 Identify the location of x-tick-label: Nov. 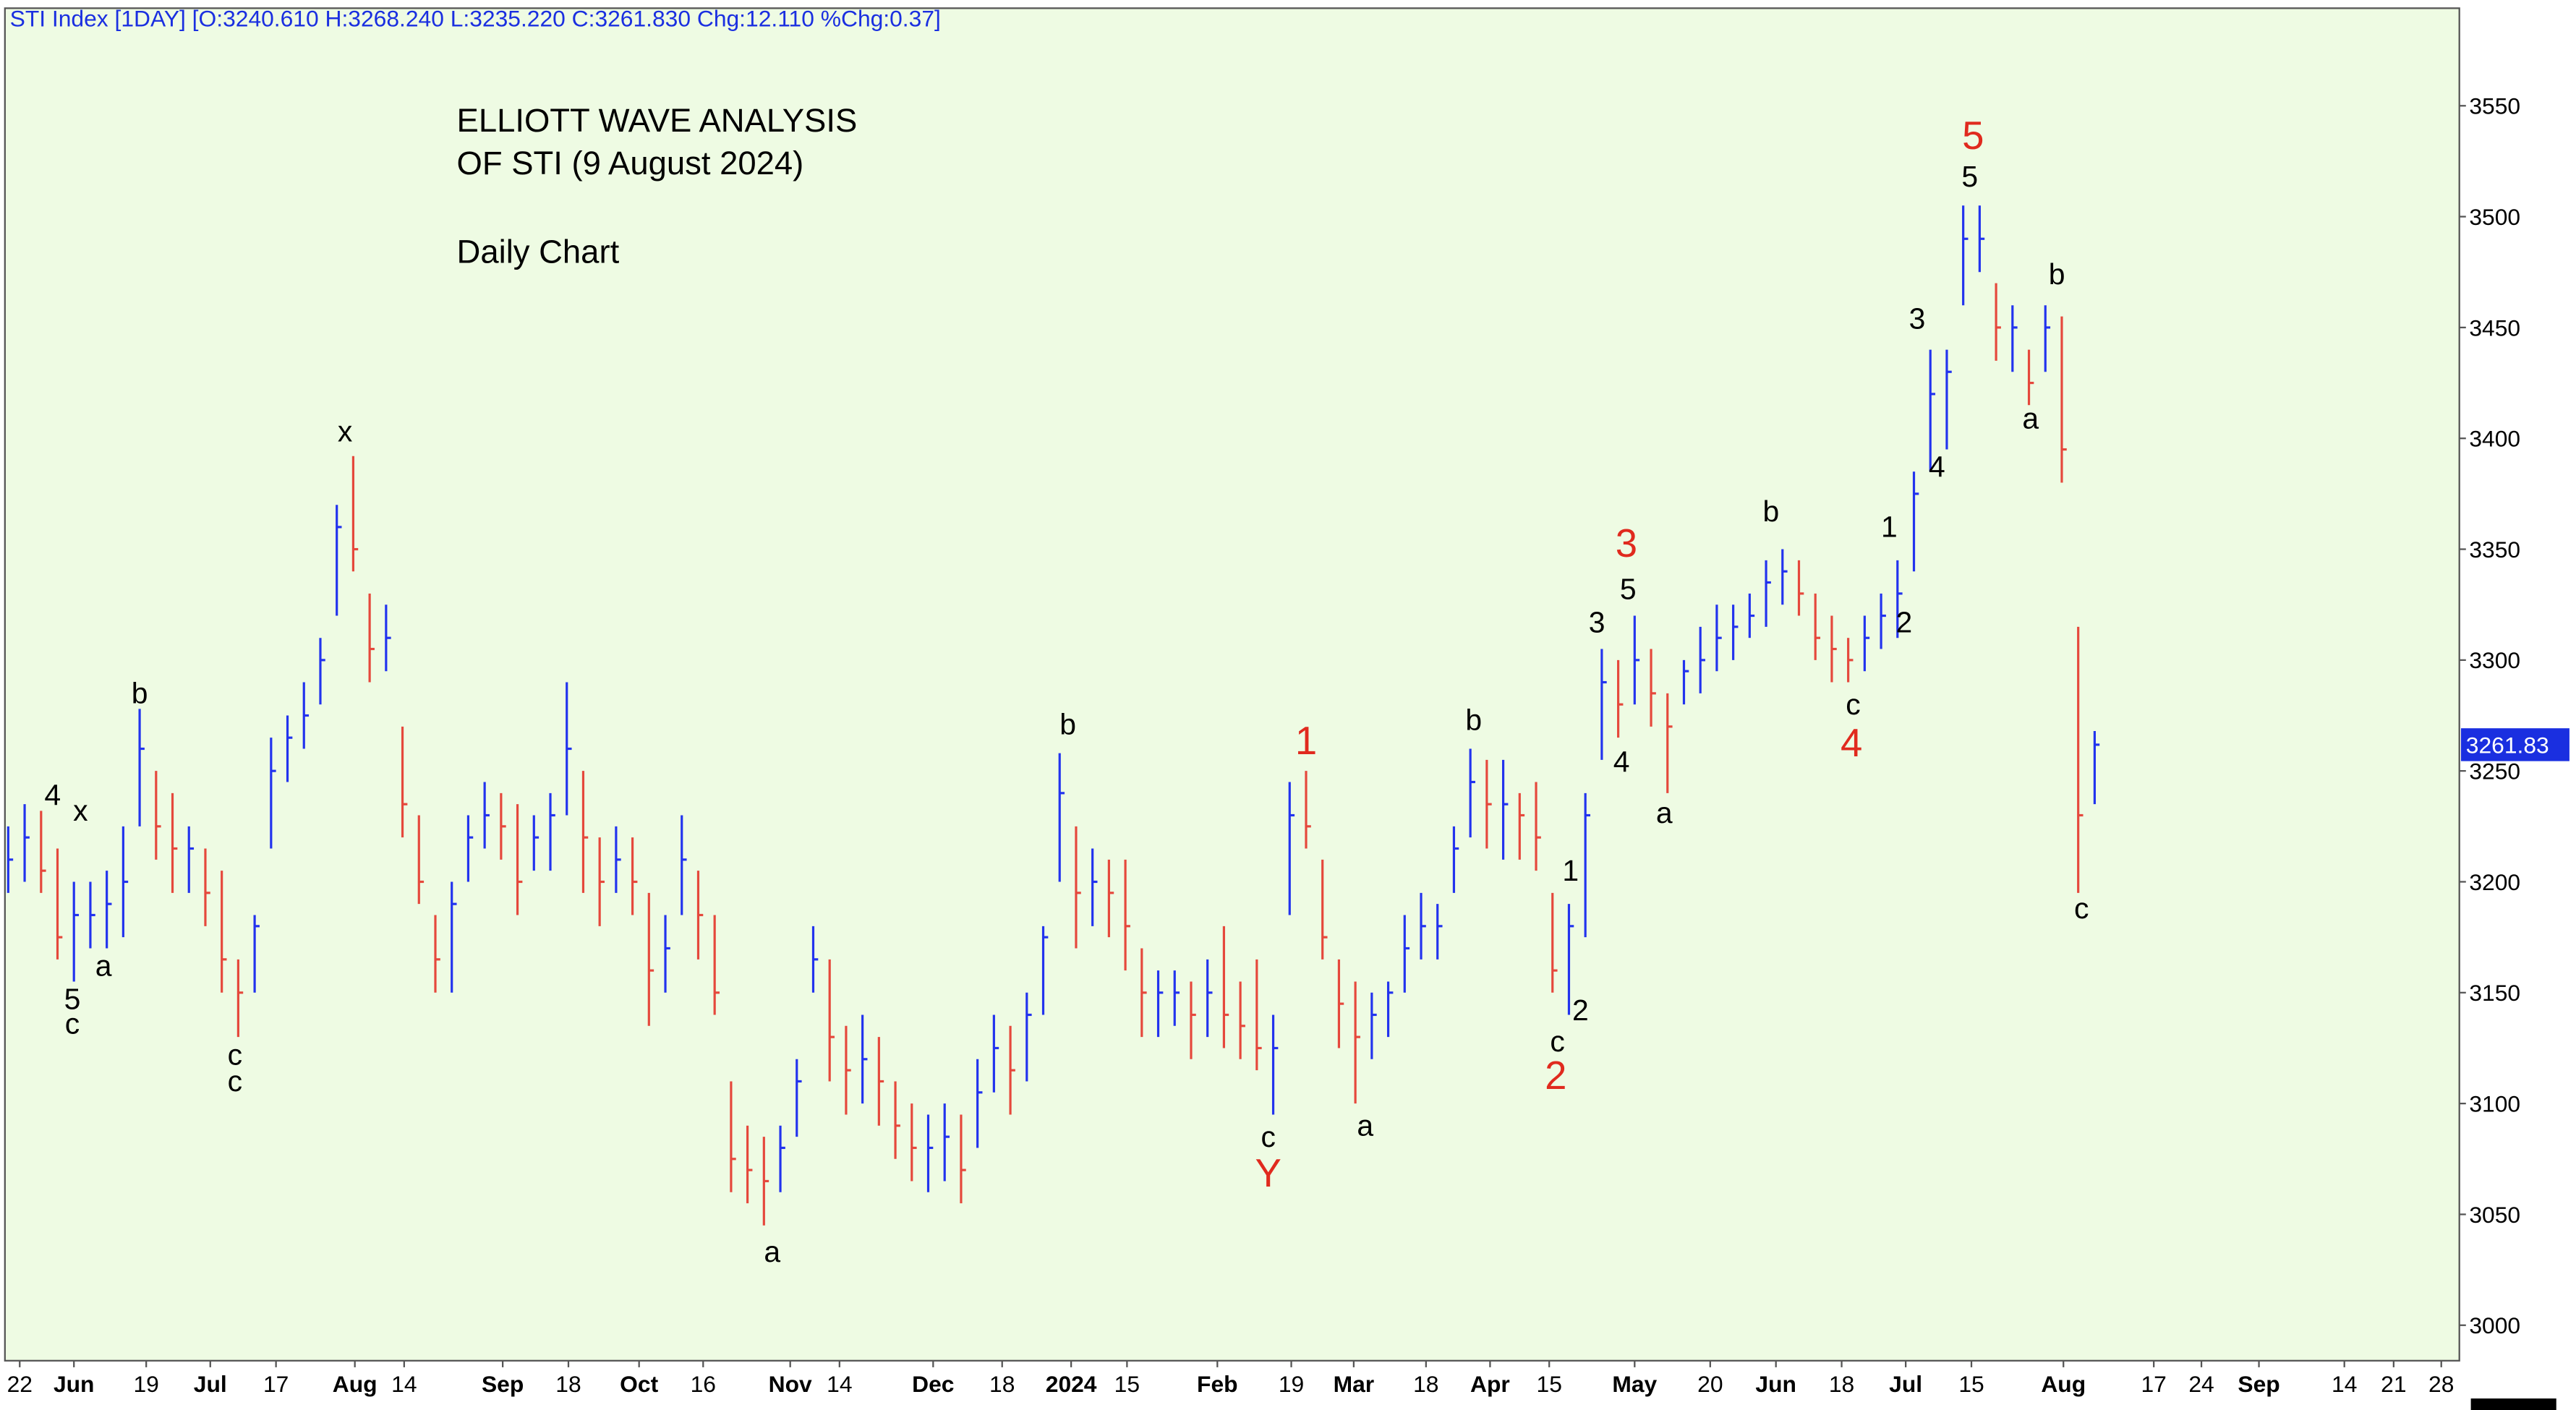
(791, 1384).